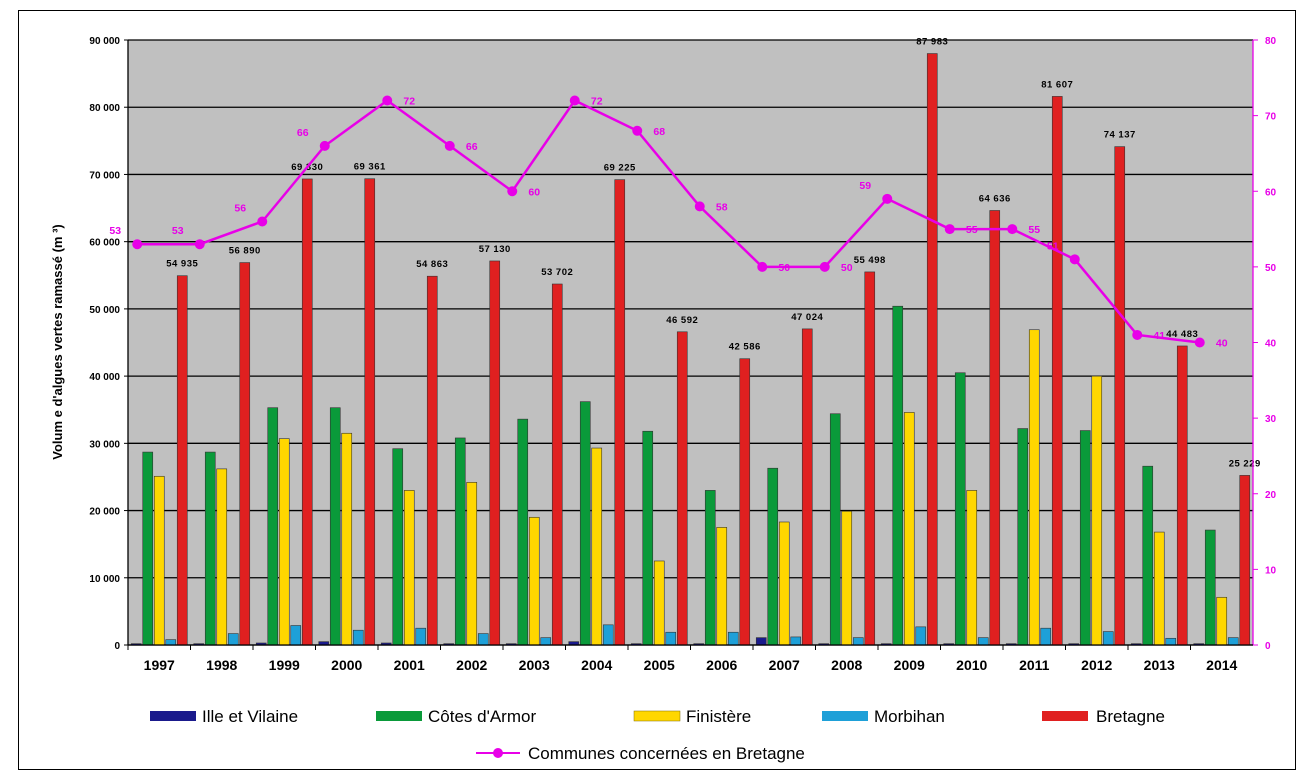 This screenshot has height=773, width=1310. What do you see at coordinates (1159, 336) in the screenshot?
I see `communes-data-label: 41` at bounding box center [1159, 336].